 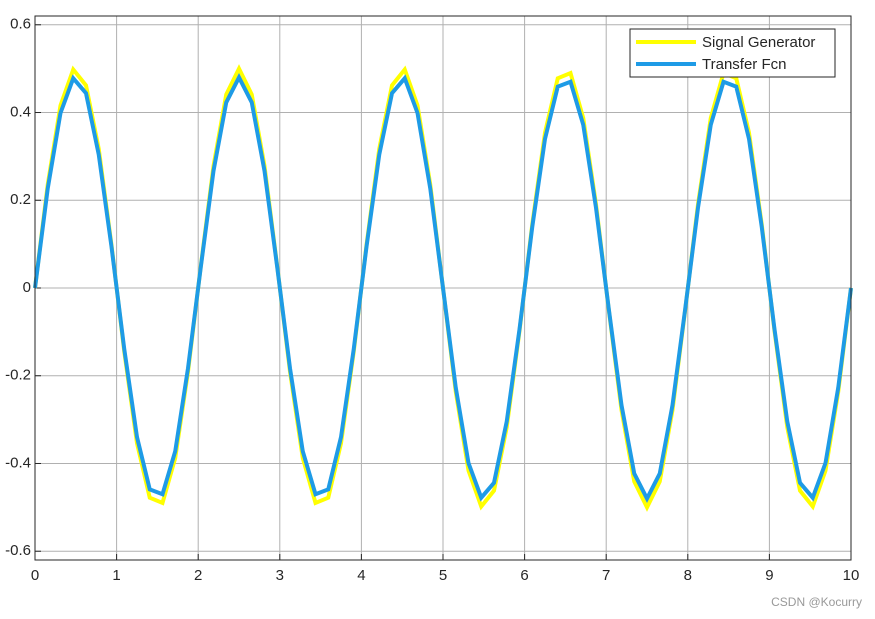 What do you see at coordinates (198, 575) in the screenshot?
I see `x-tick-label: 2` at bounding box center [198, 575].